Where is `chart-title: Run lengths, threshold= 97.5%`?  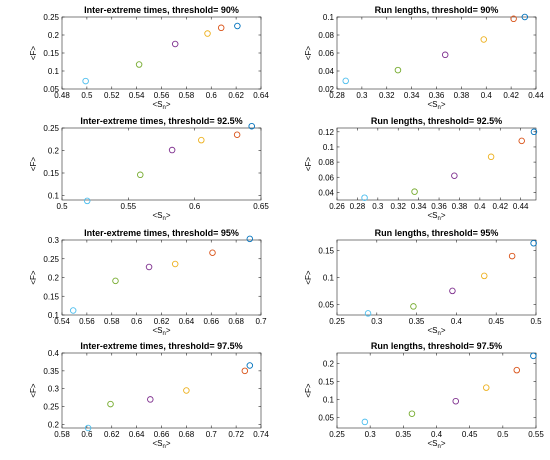
chart-title: Run lengths, threshold= 97.5% is located at coordinates (436, 346).